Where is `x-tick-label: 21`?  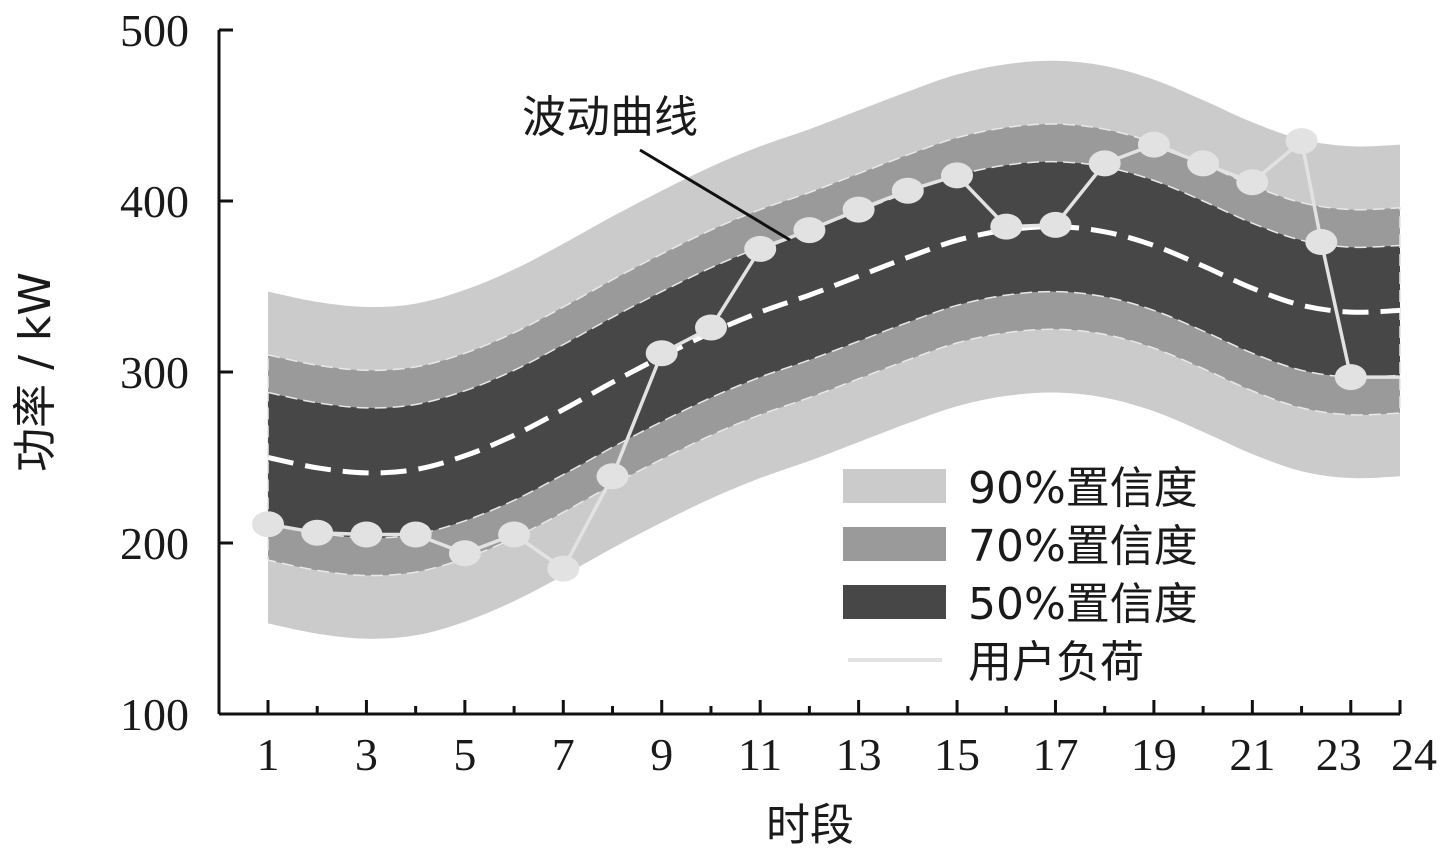 x-tick-label: 21 is located at coordinates (1252, 754).